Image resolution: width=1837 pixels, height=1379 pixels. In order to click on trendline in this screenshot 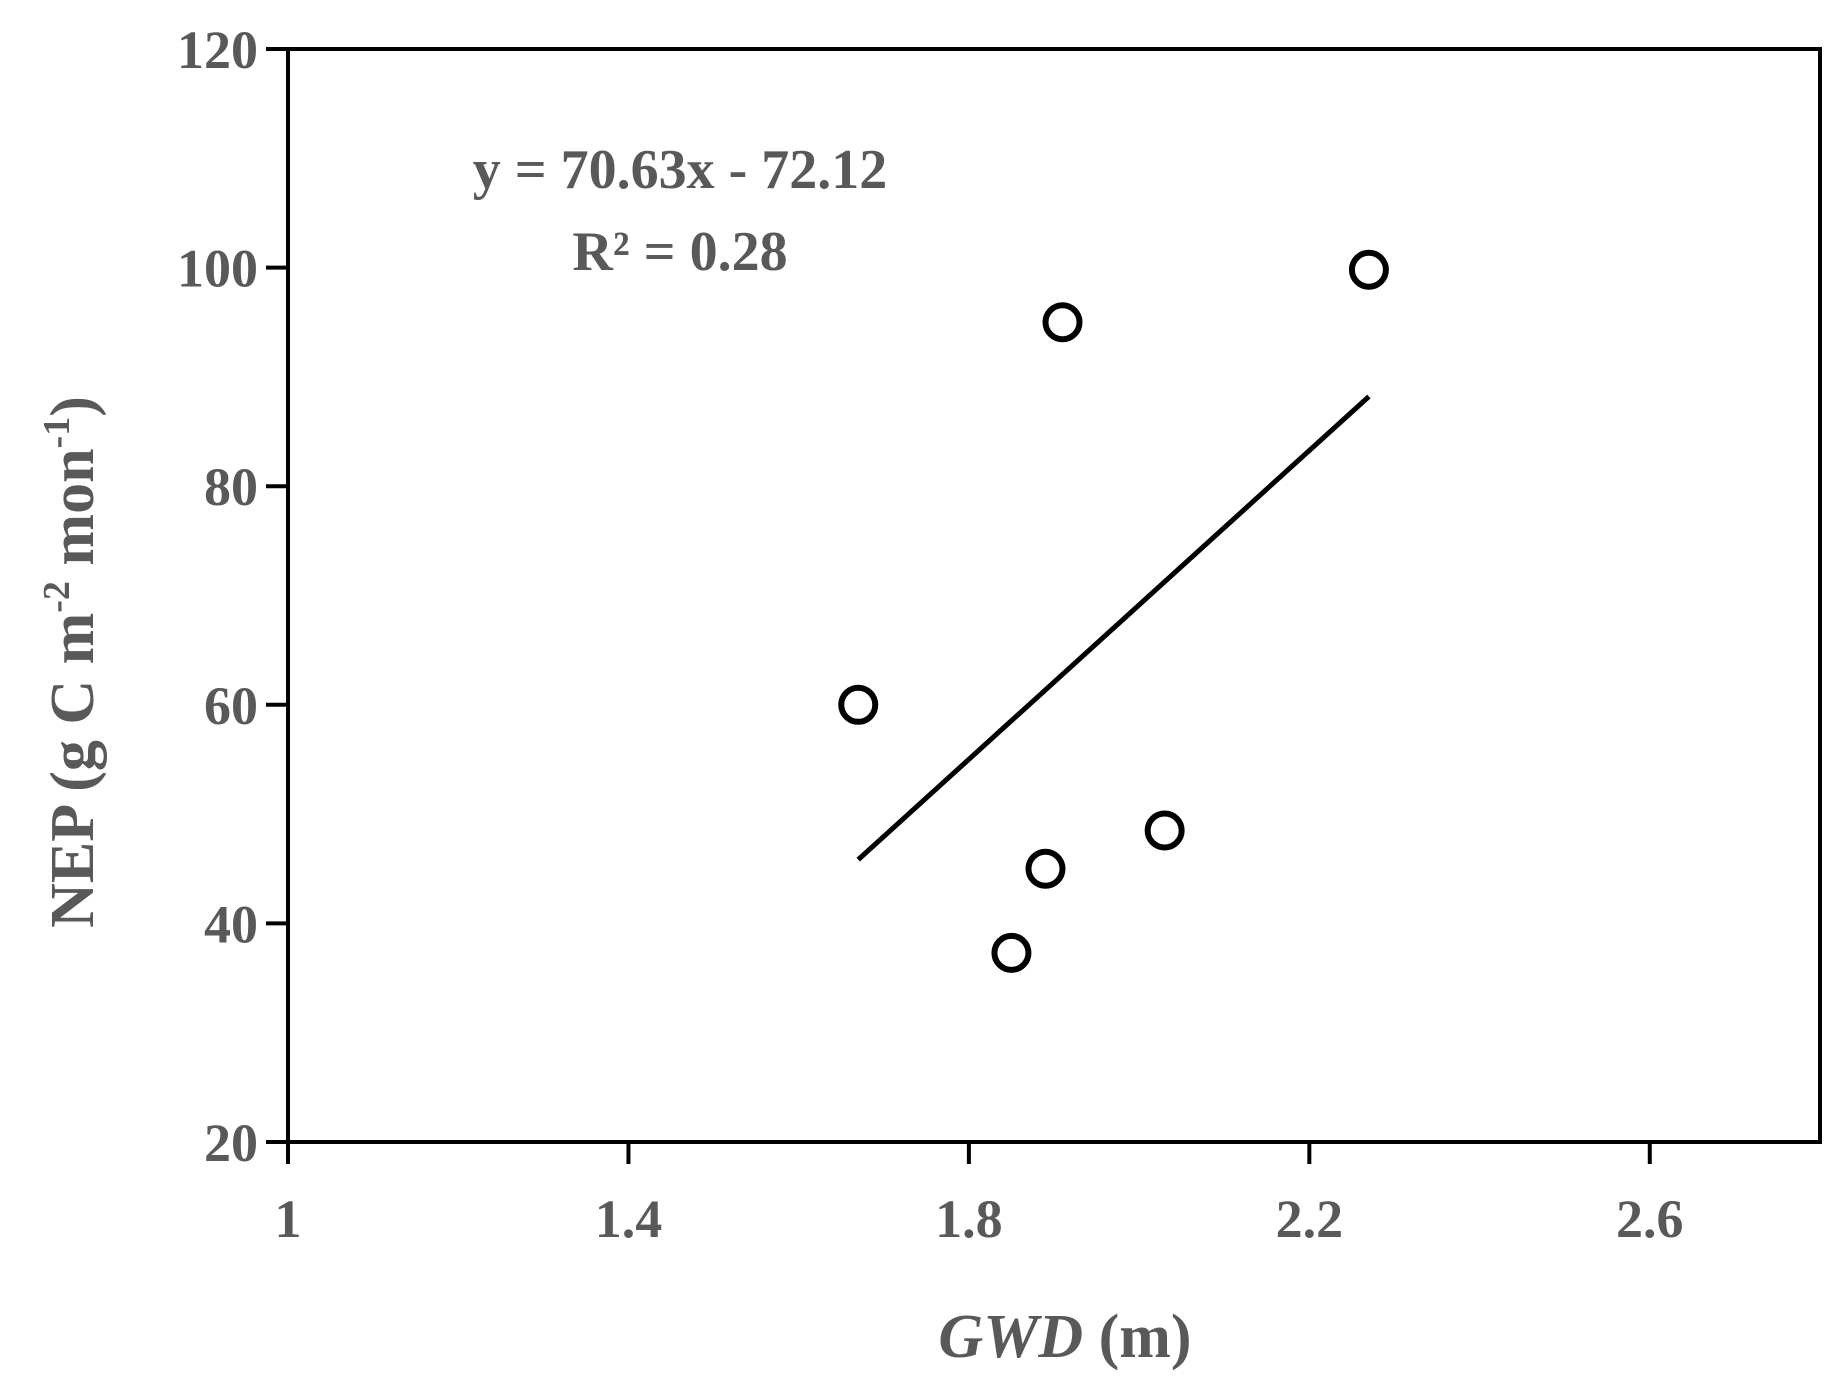, I will do `click(1113, 628)`.